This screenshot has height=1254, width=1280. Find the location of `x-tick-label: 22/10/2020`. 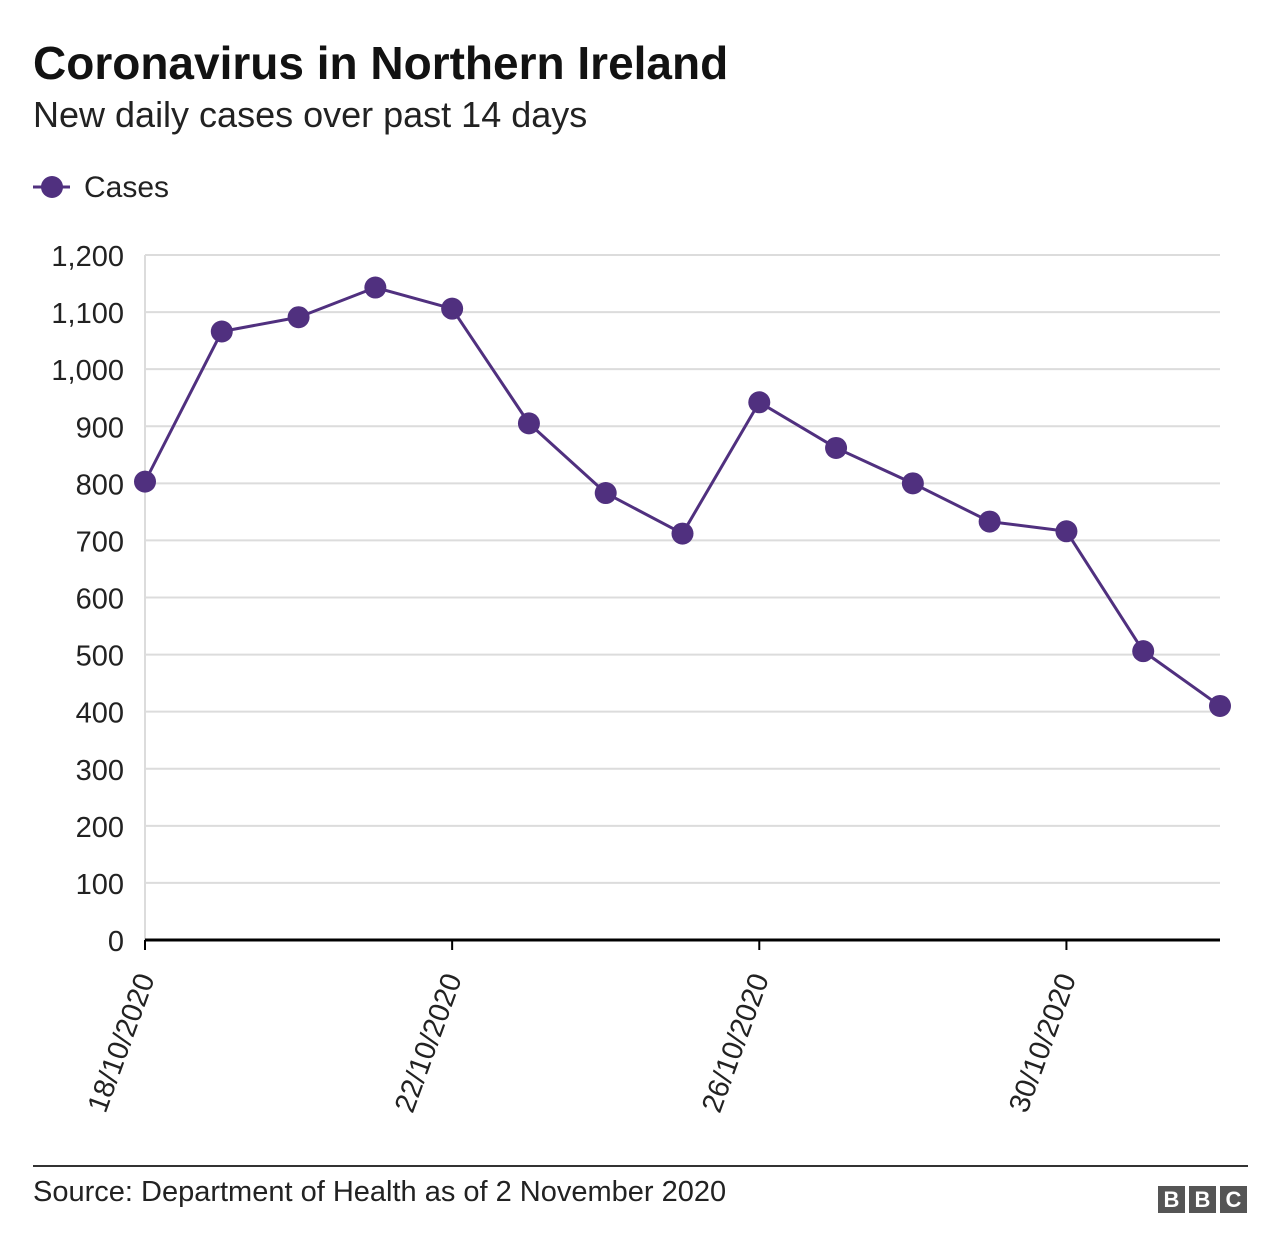

x-tick-label: 22/10/2020 is located at coordinates (429, 1042).